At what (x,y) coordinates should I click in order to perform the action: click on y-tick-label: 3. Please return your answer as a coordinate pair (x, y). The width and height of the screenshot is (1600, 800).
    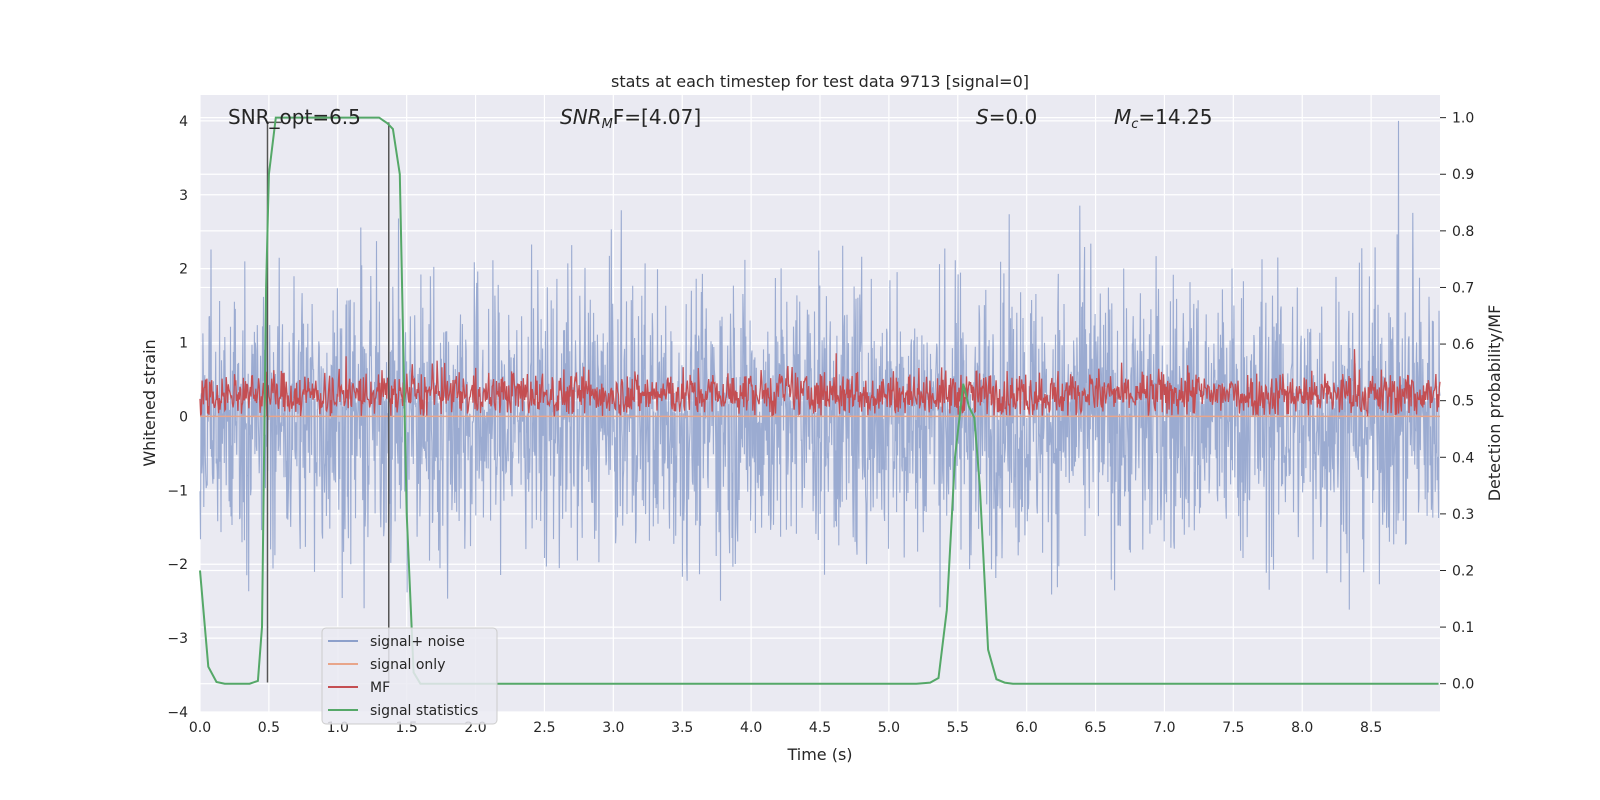
    Looking at the image, I should click on (183, 196).